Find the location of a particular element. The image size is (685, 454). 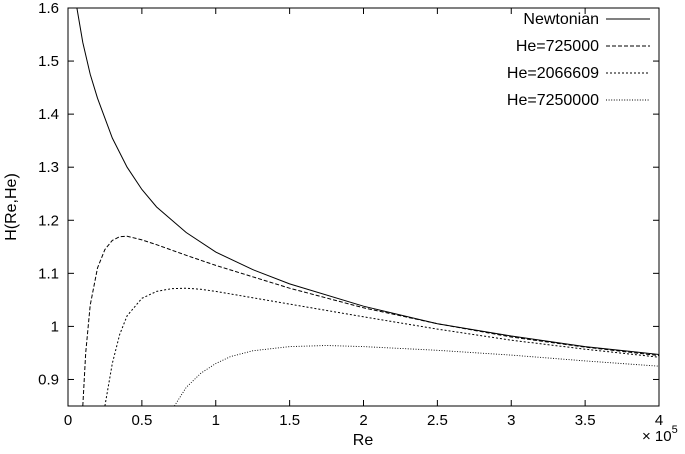

x-tick-label: 2 is located at coordinates (363, 420).